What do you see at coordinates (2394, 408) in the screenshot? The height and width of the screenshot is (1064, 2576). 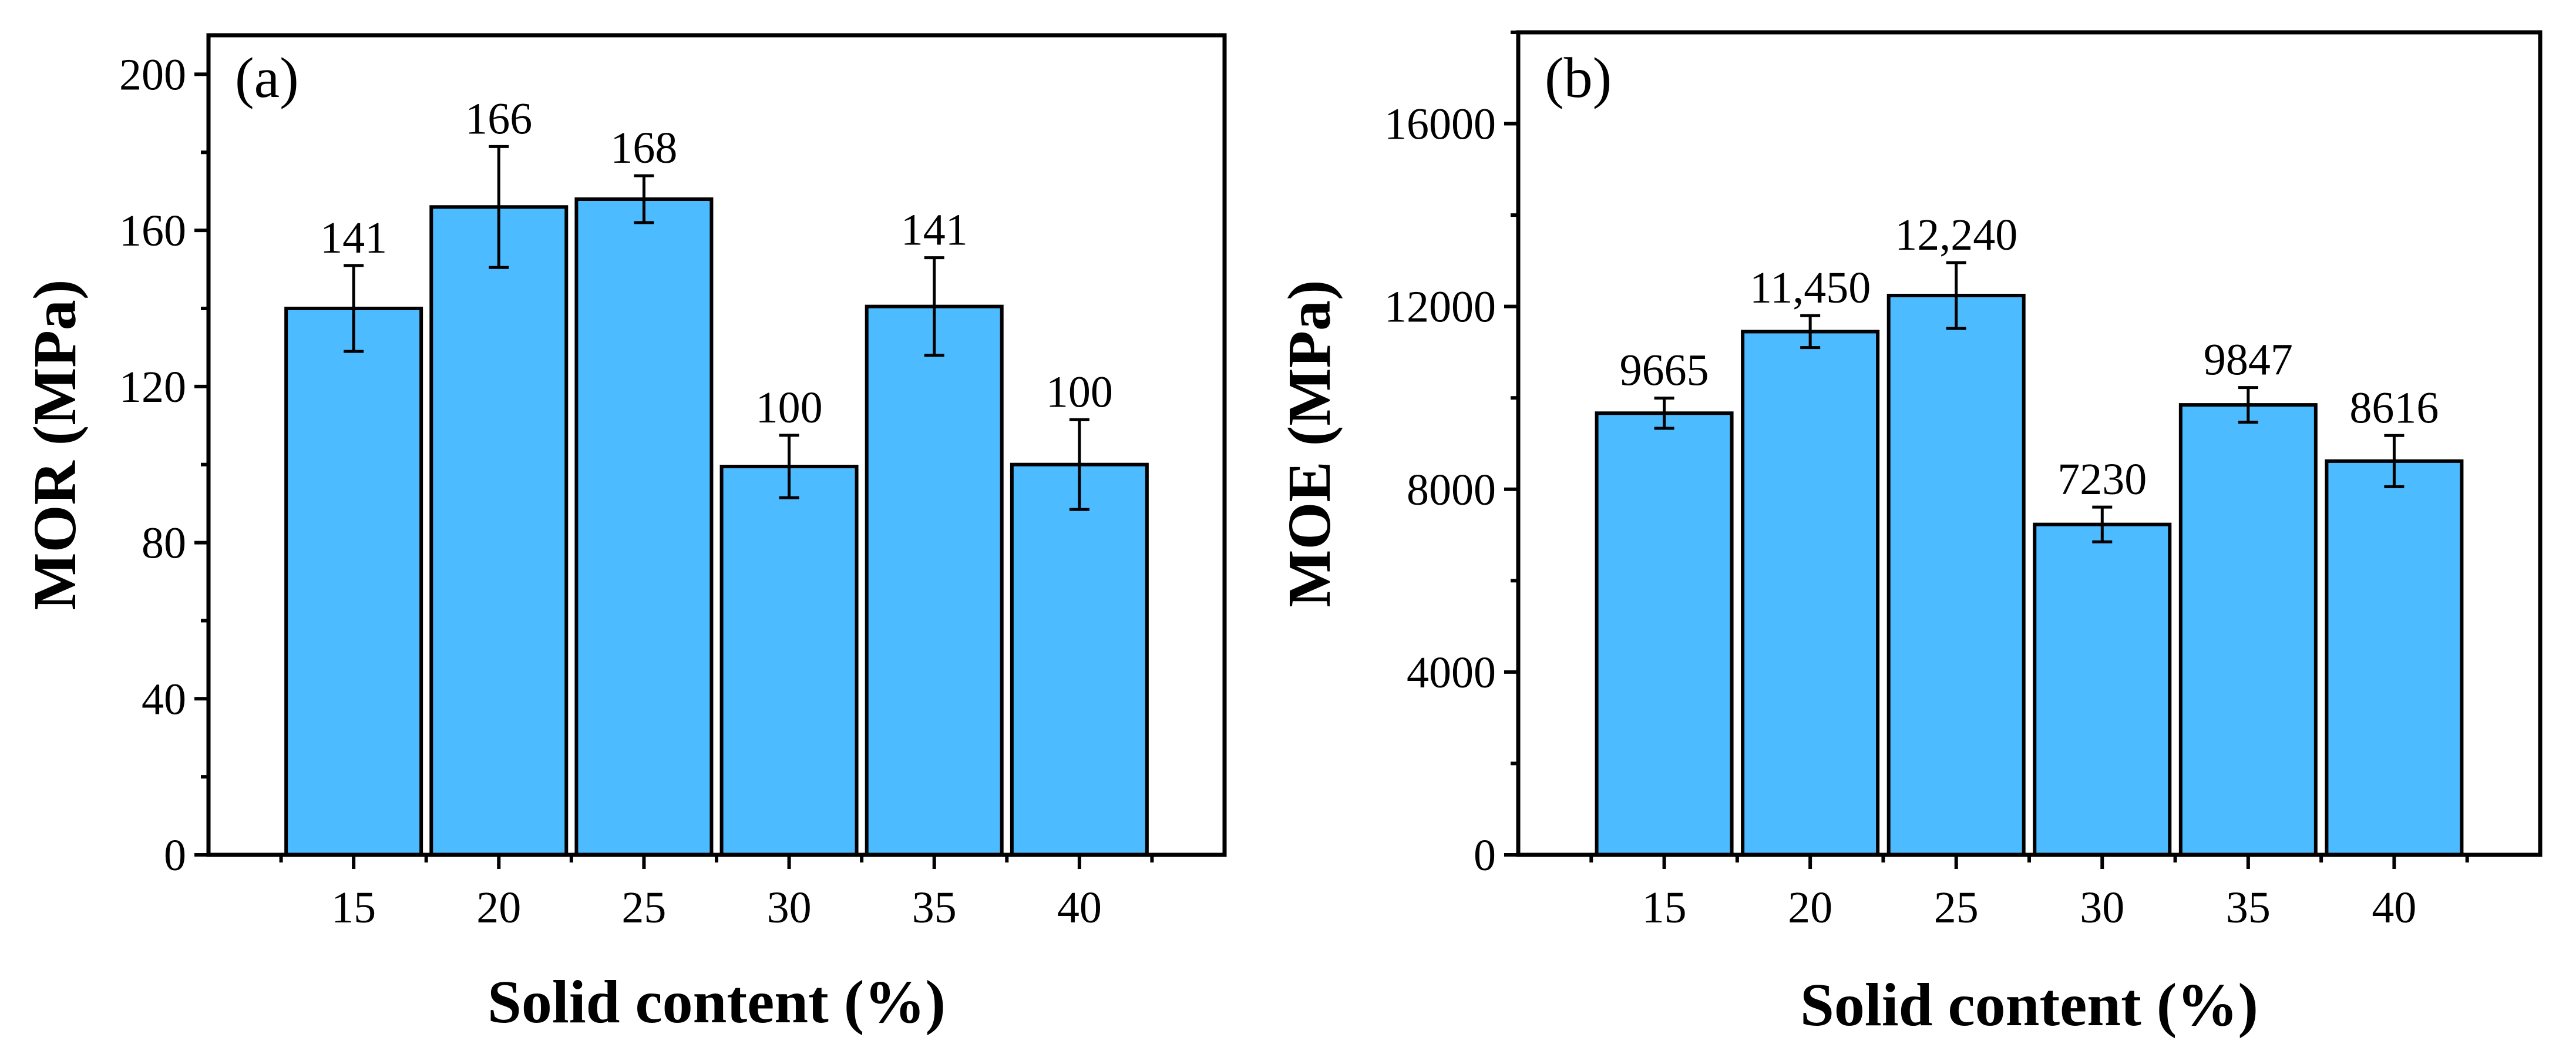 I see `value-label: 8616` at bounding box center [2394, 408].